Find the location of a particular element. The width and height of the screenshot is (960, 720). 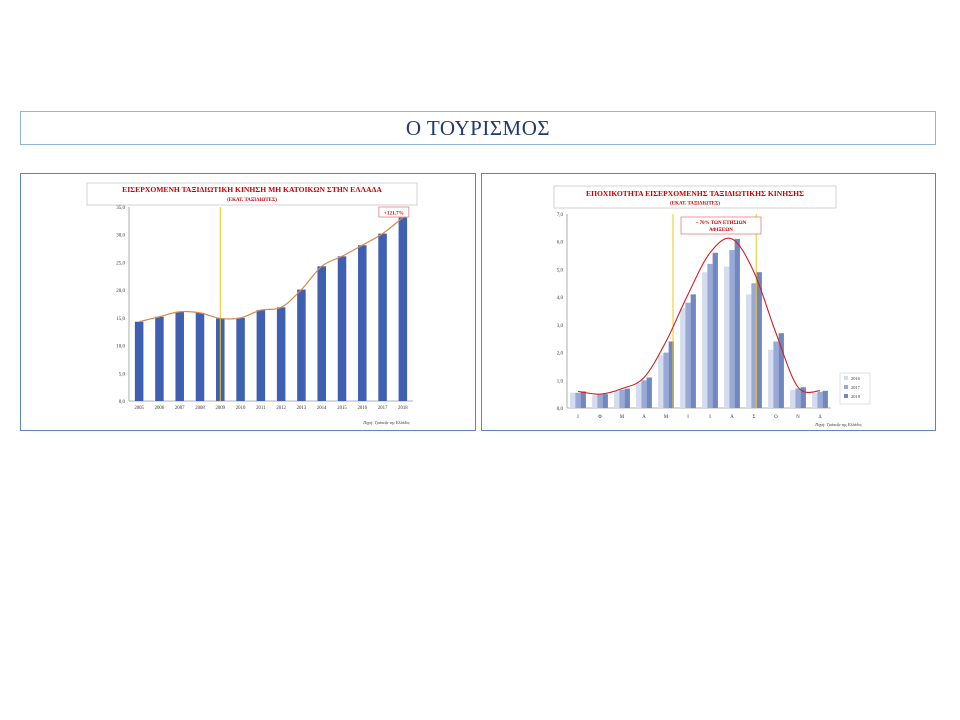

x-tick-label: 2017 is located at coordinates (383, 408).